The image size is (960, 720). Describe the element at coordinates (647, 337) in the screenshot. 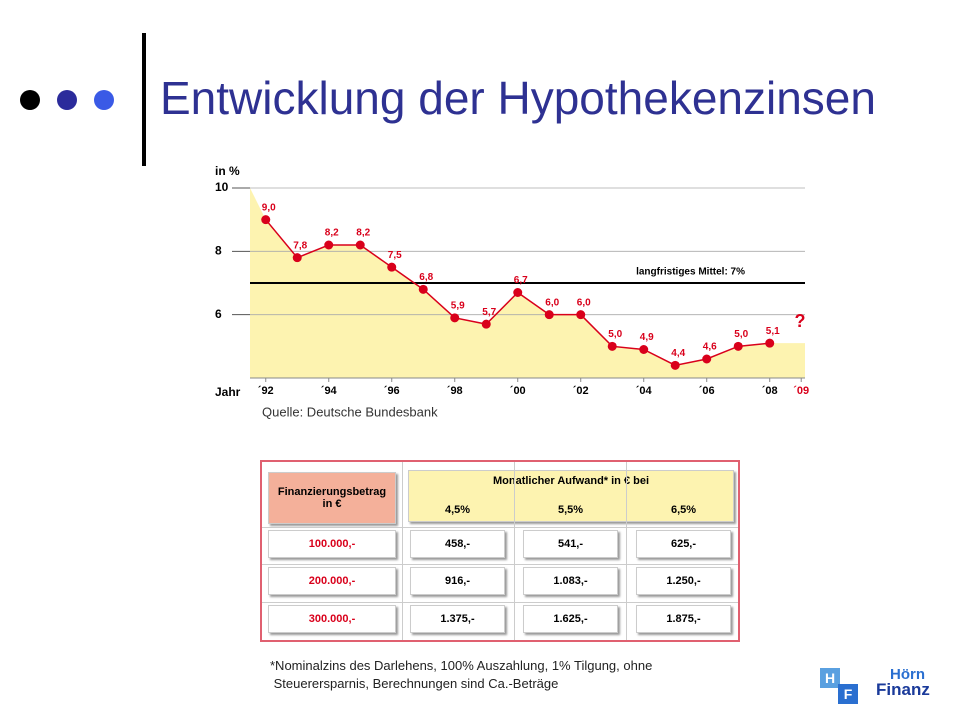

I see `data-label: 4,9` at that location.